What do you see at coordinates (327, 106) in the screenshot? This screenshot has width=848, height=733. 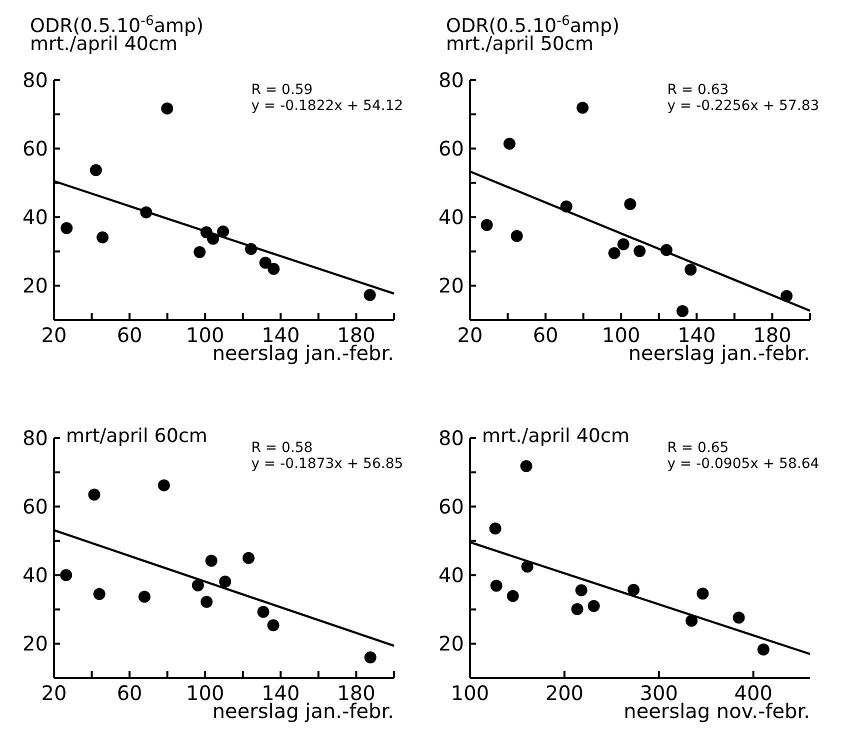 I see `annotation: y = -0.1822x + 54.12` at bounding box center [327, 106].